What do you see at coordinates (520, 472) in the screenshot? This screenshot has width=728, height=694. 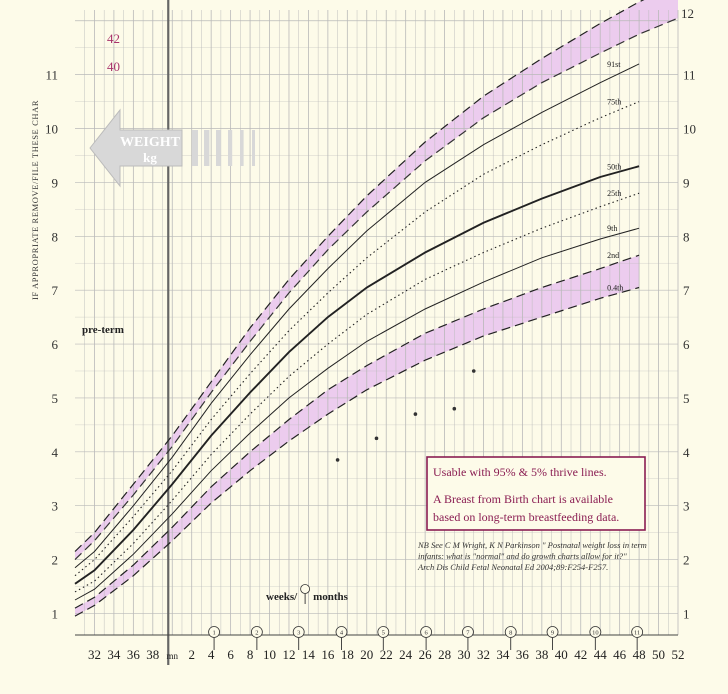 I see `notice-line-1: Usable with 95% & 5% thrive lines.` at bounding box center [520, 472].